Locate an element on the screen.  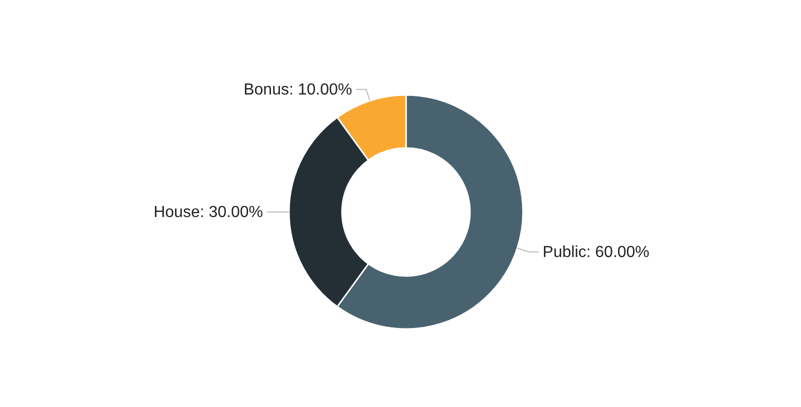
slice-label: House: 30.00% is located at coordinates (208, 212).